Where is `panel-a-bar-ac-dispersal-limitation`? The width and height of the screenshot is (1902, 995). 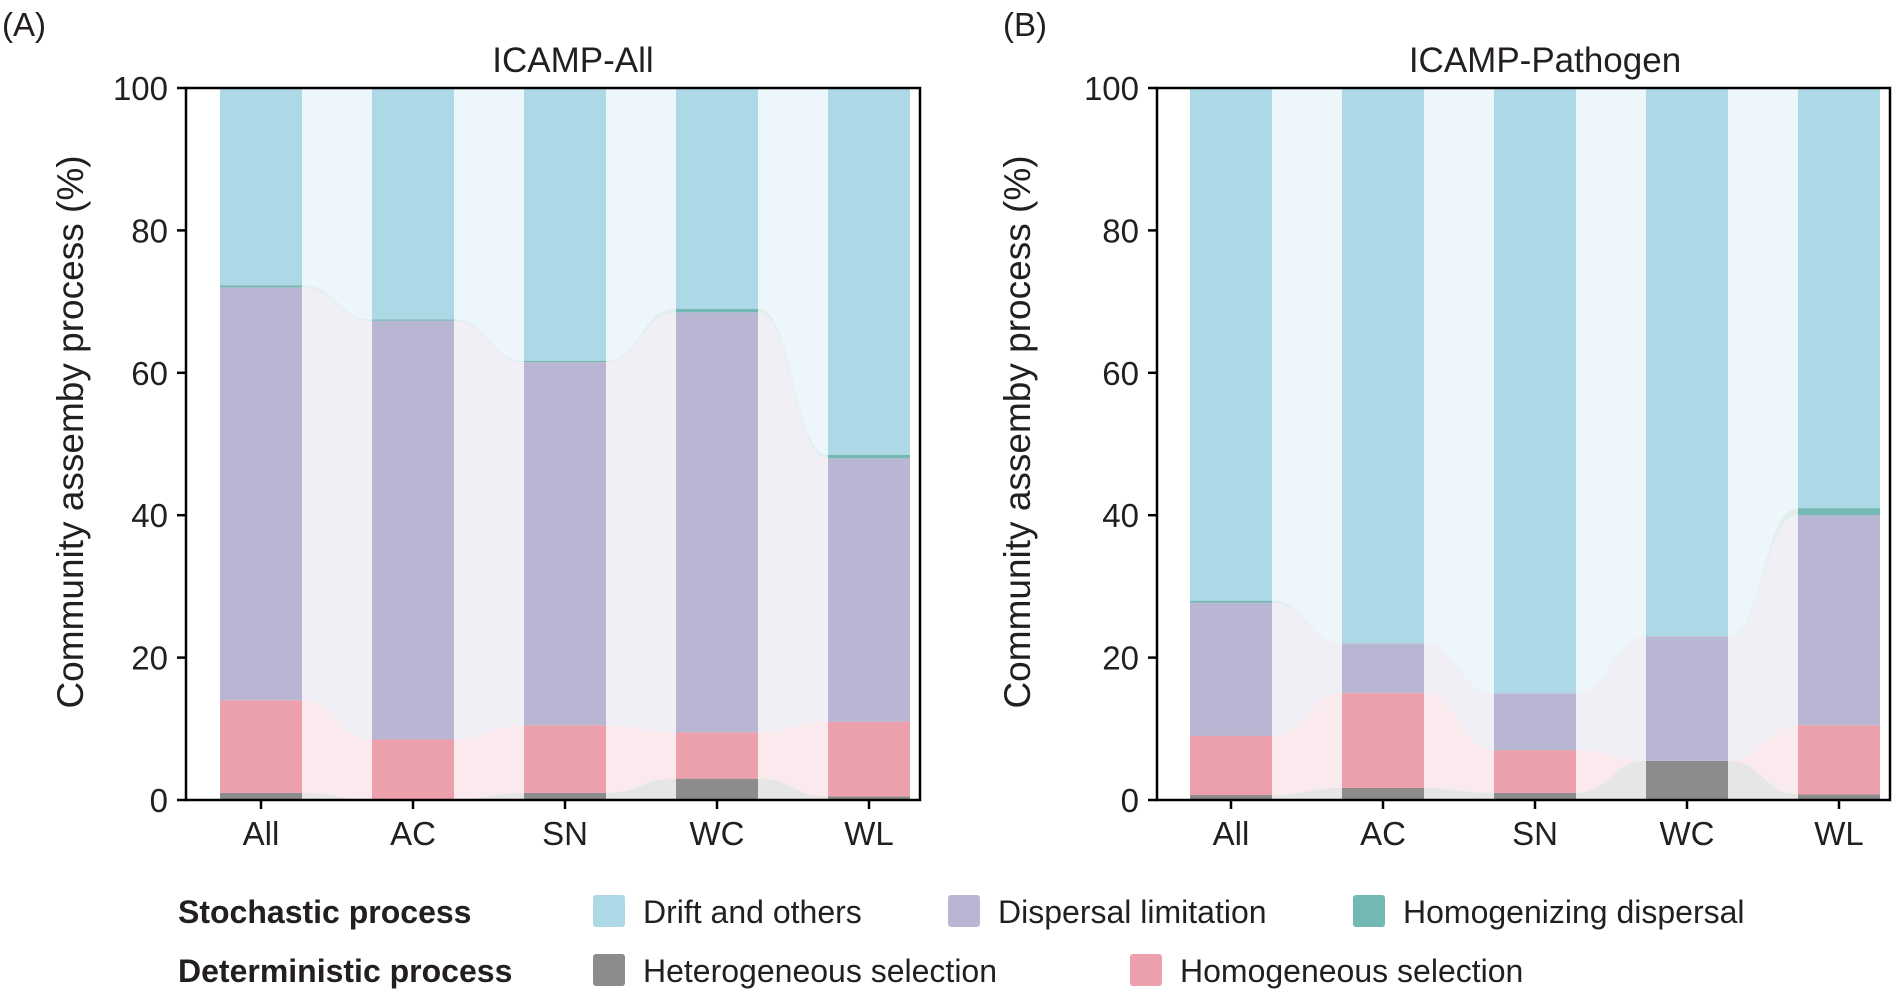 panel-a-bar-ac-dispersal-limitation is located at coordinates (413, 530).